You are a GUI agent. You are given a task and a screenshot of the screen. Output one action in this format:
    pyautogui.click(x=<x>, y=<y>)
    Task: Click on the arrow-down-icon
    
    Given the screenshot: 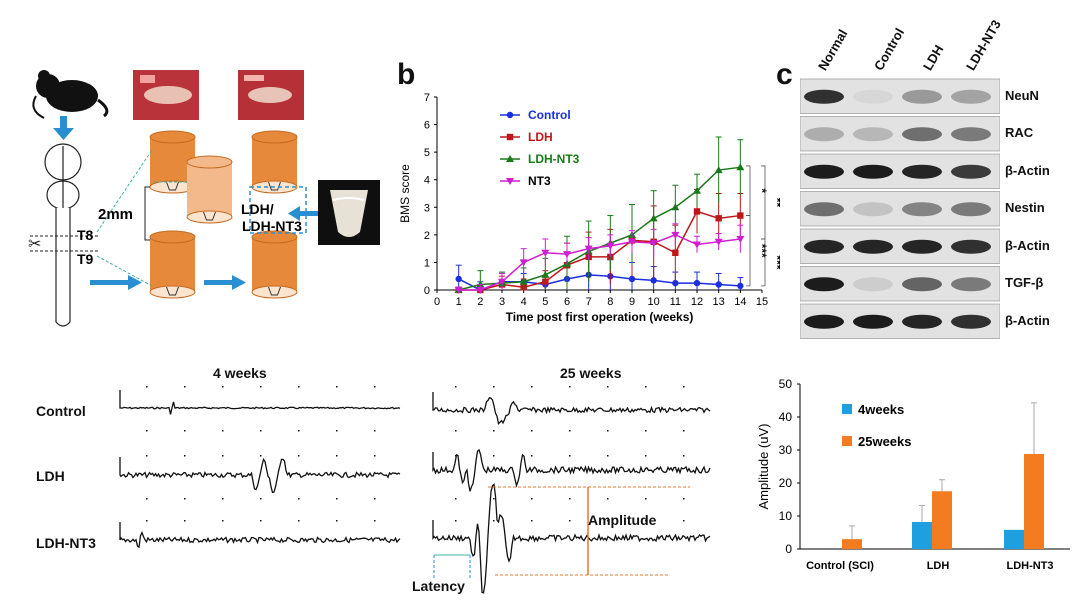 What is the action you would take?
    pyautogui.click(x=63, y=128)
    